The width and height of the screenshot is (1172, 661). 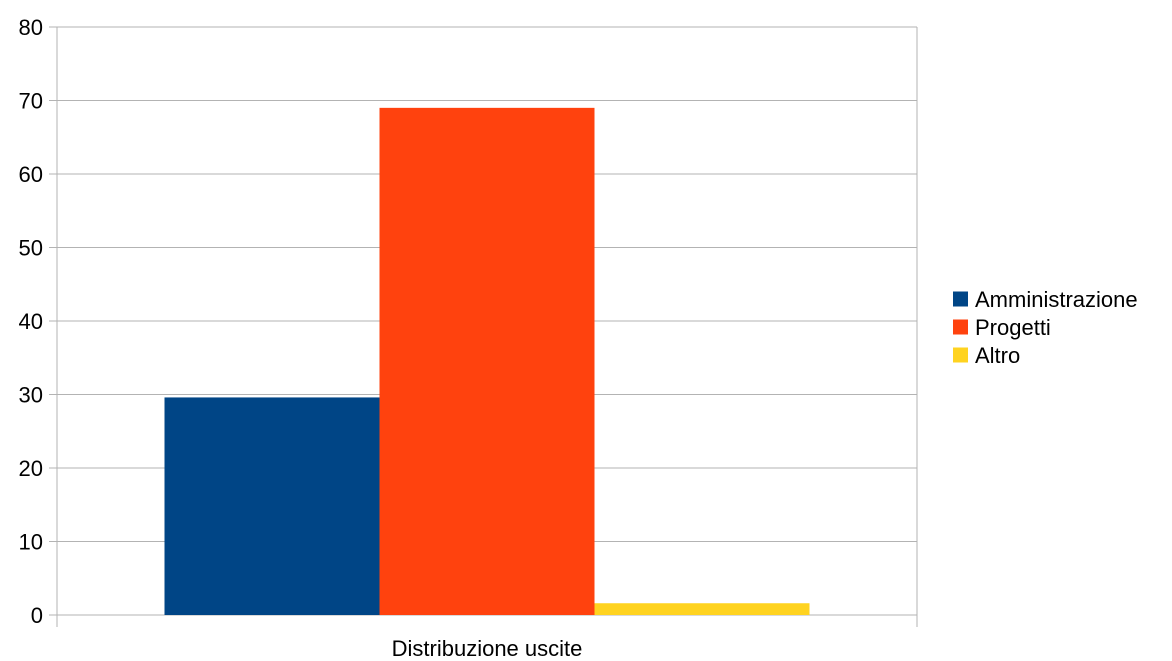 I want to click on legend-label-amministrazione: Amministrazione, so click(x=1056, y=299).